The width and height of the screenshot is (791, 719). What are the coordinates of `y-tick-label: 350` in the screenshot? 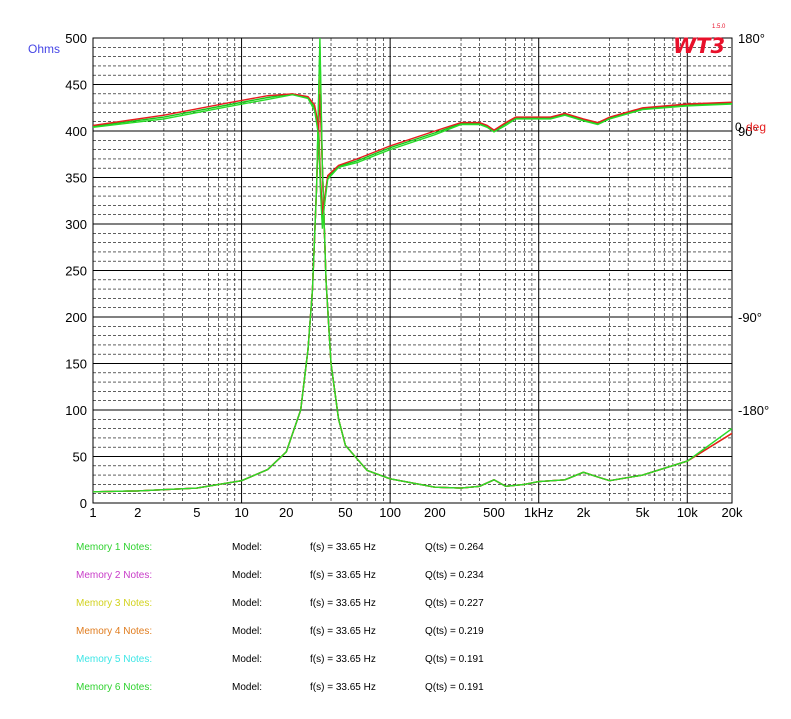 It's located at (76, 178).